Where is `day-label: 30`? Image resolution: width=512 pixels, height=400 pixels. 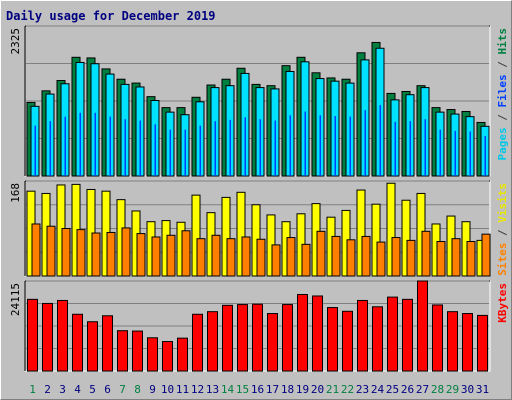
day-label: 30 is located at coordinates (467, 389).